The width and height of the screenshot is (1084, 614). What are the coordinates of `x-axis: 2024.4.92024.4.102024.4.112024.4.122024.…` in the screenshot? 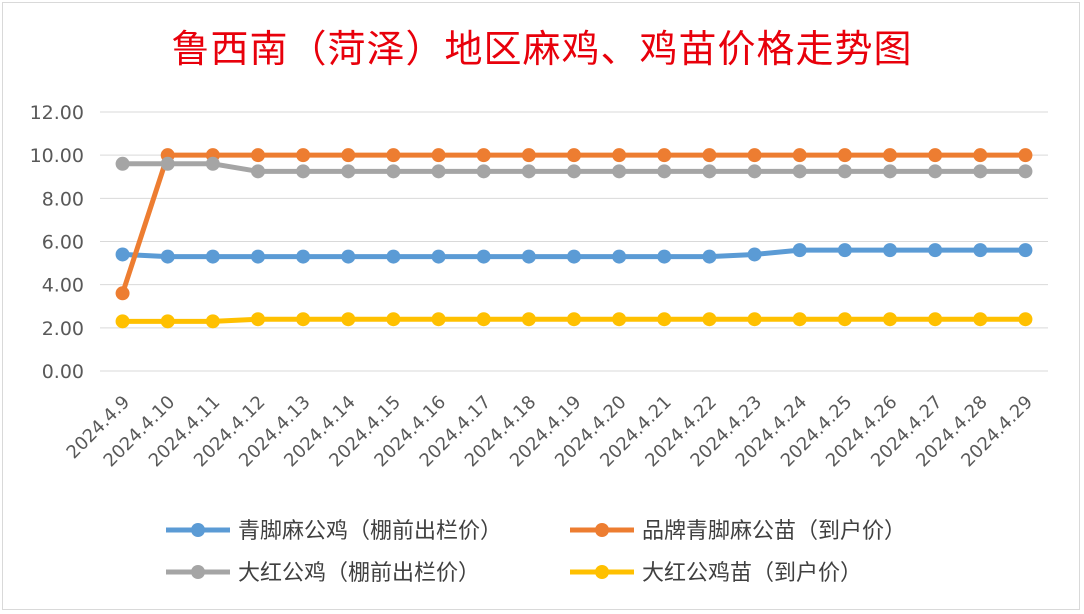 It's located at (550, 432).